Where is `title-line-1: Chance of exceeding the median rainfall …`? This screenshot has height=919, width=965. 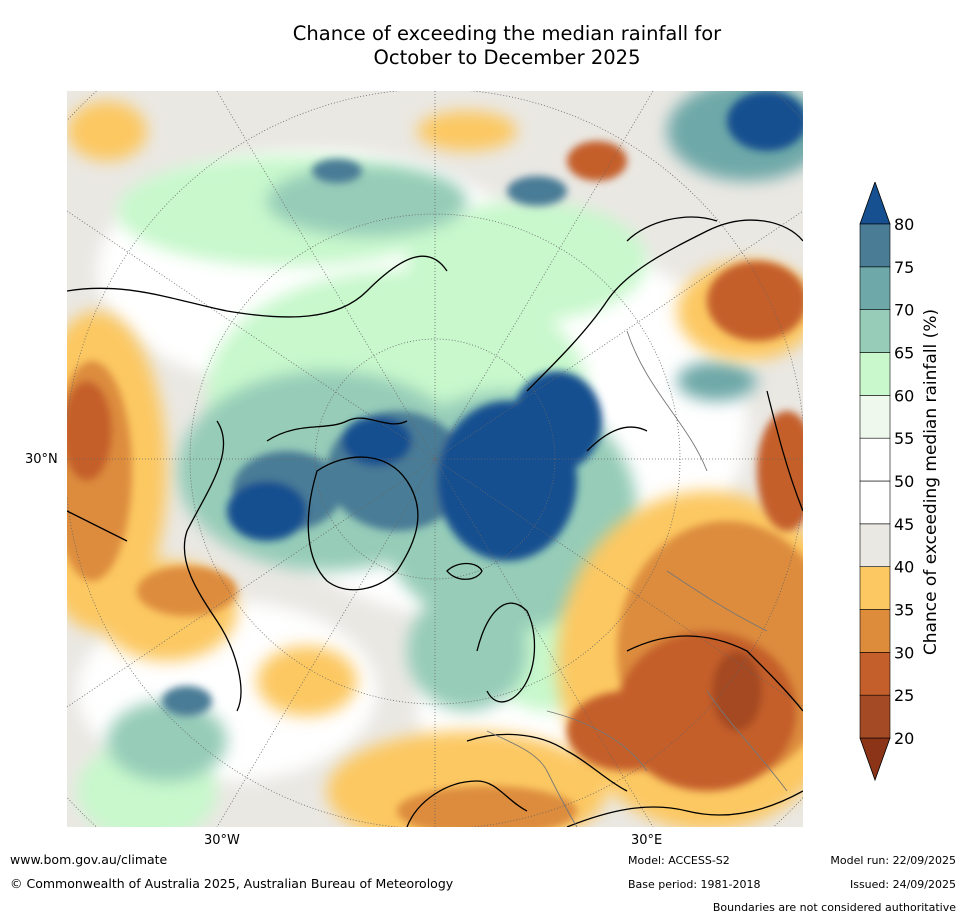
title-line-1: Chance of exceeding the median rainfall … is located at coordinates (507, 33).